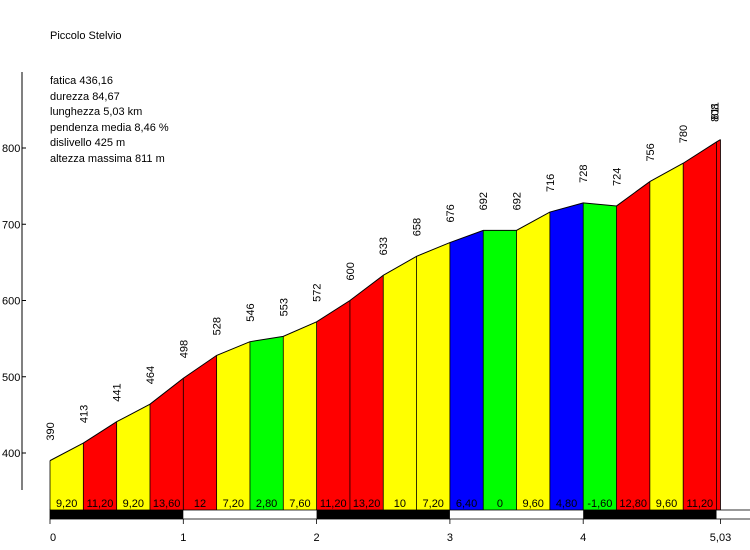  Describe the element at coordinates (11, 302) in the screenshot. I see `y-tick-label: 600` at that location.